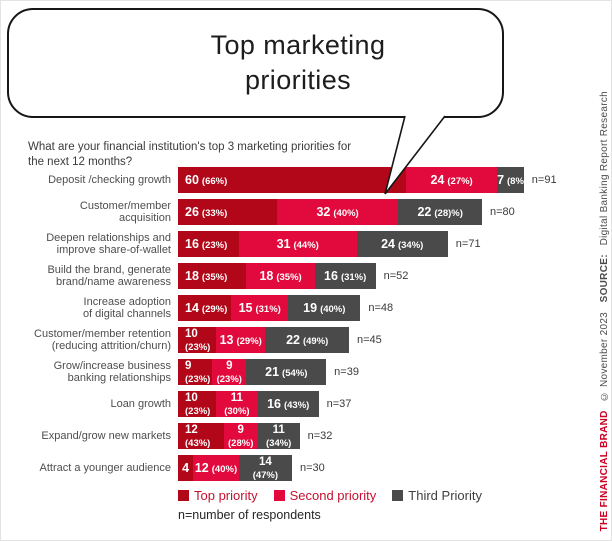 The image size is (612, 541). I want to click on bar-segment-second-priority: 24 (27%), so click(452, 180).